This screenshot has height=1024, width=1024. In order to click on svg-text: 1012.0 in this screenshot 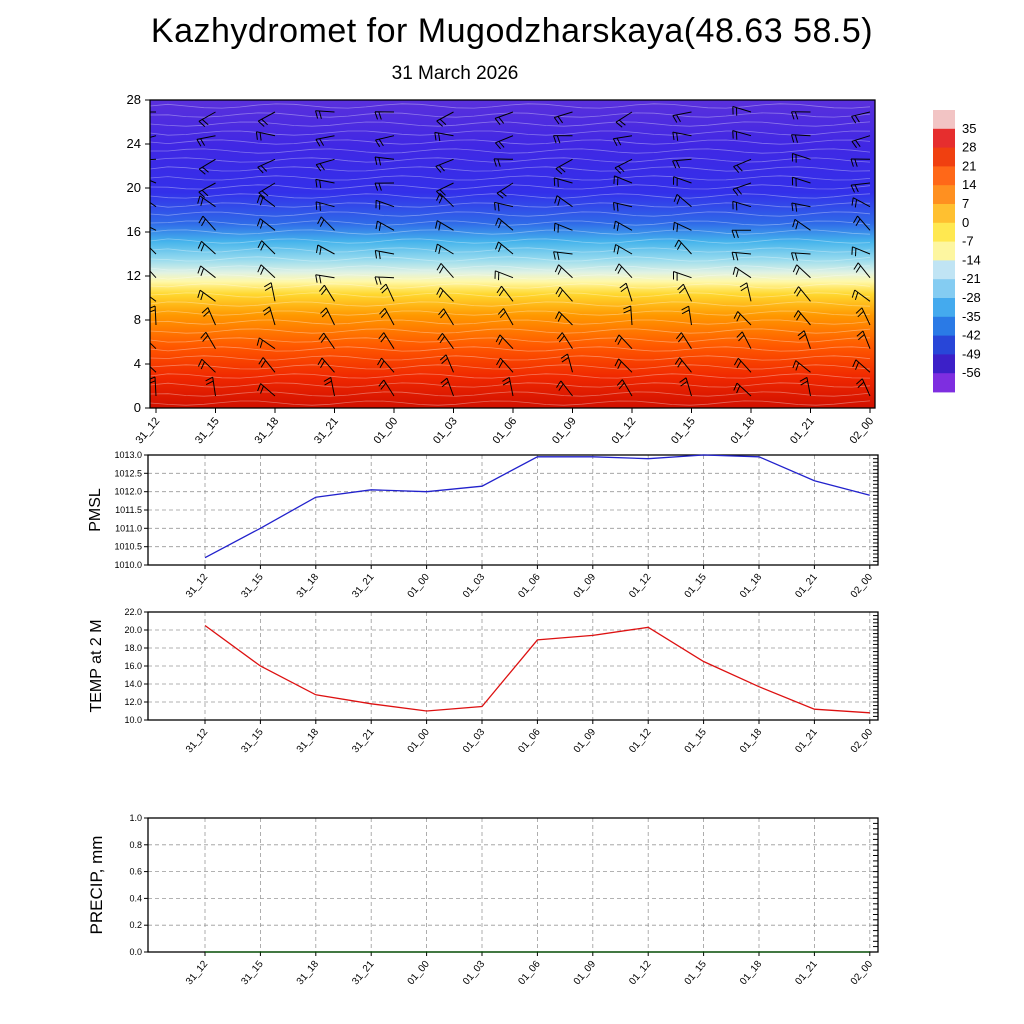, I will do `click(128, 492)`.